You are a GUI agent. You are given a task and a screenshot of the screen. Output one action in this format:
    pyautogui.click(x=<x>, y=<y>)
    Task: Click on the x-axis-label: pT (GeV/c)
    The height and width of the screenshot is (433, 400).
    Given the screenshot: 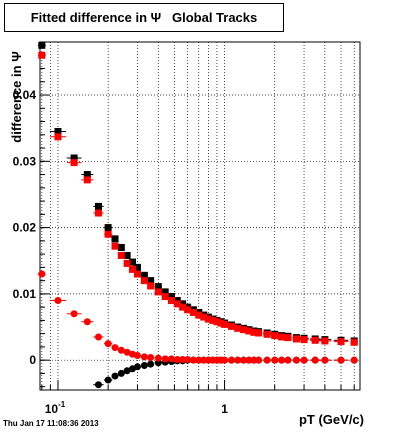 What is the action you would take?
    pyautogui.click(x=331, y=419)
    